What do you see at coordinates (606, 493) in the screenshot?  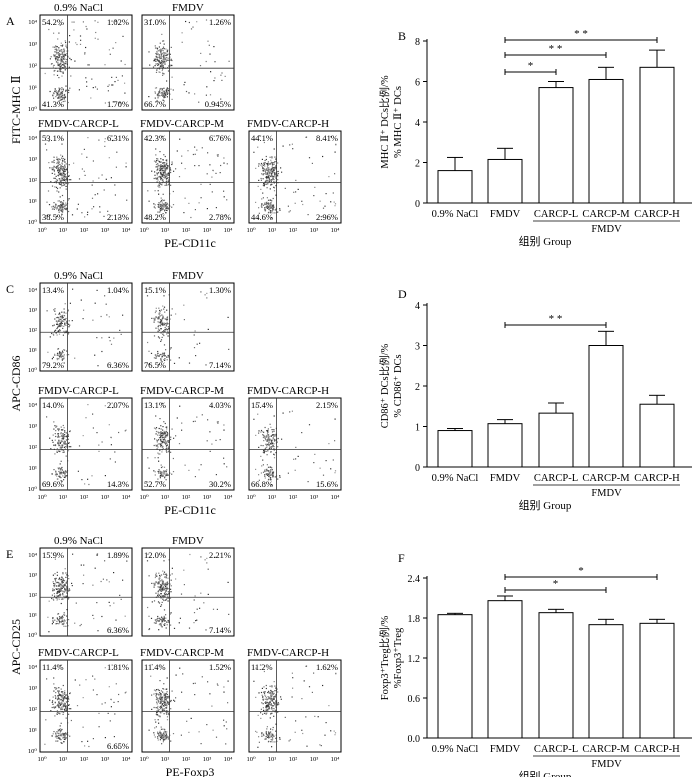 I see `group-label: FMDV` at bounding box center [606, 493].